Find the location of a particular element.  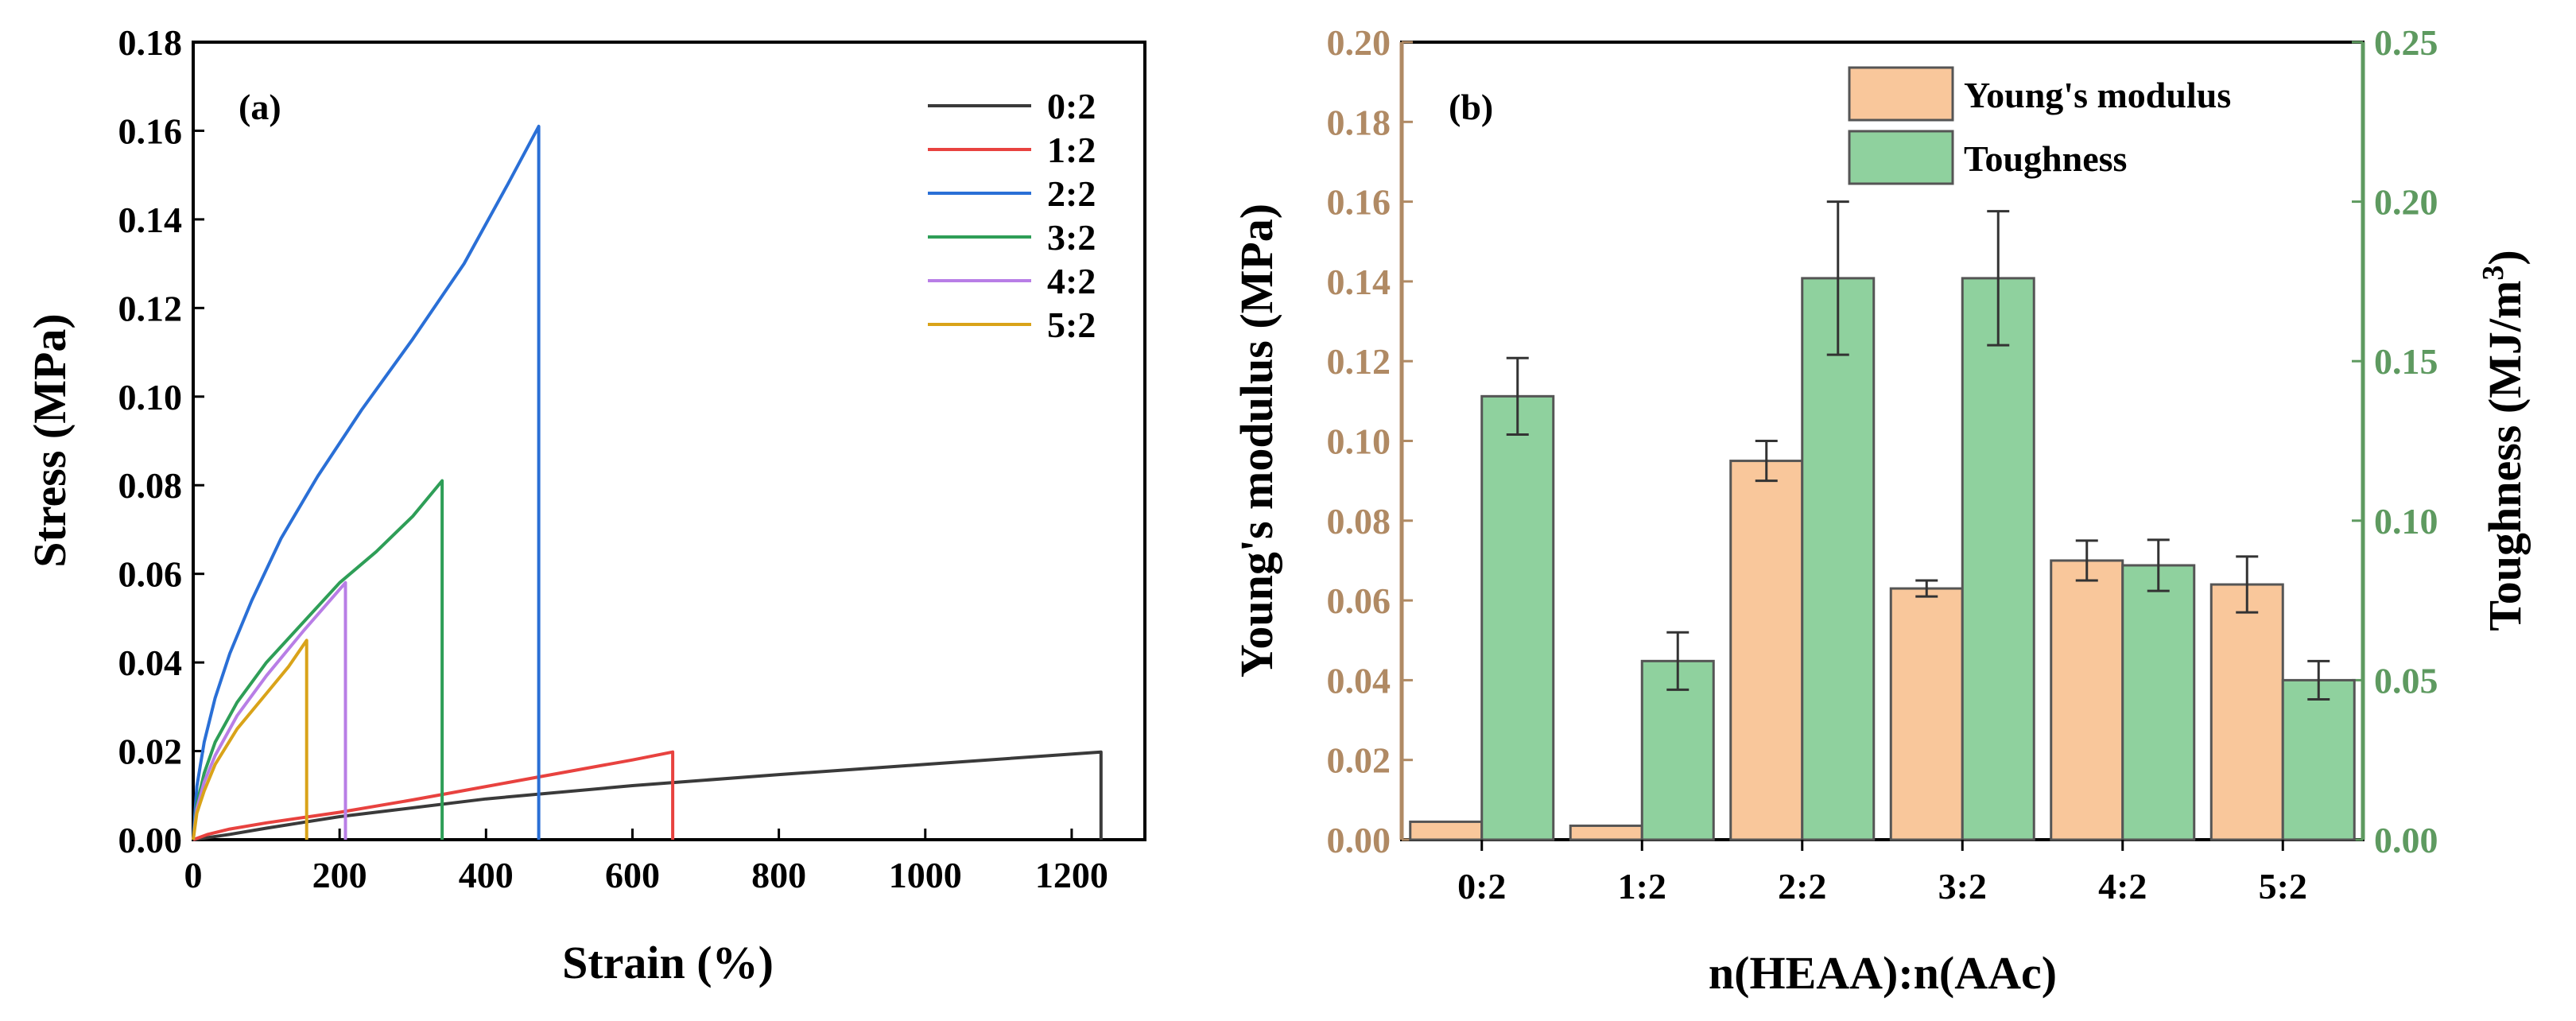

panel-a-y-tick-label: 0.18 is located at coordinates (151, 42).